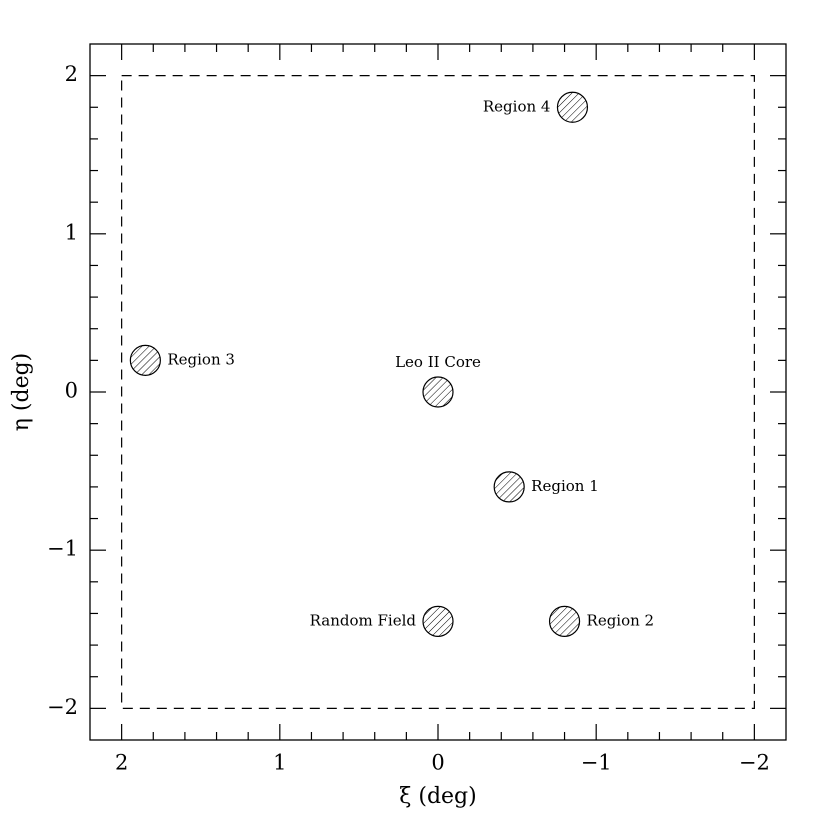 The width and height of the screenshot is (830, 830). What do you see at coordinates (71, 391) in the screenshot?
I see `y-tick-label: 0` at bounding box center [71, 391].